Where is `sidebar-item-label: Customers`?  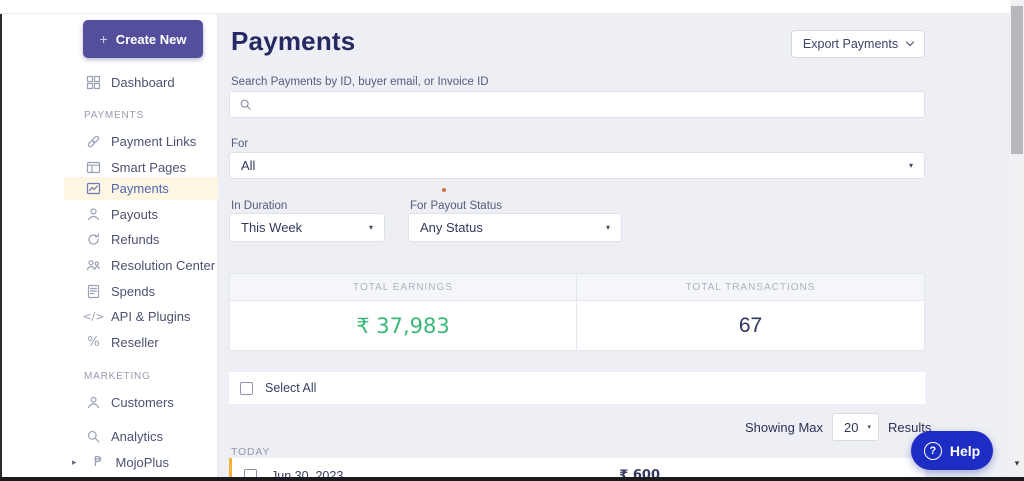 sidebar-item-label: Customers is located at coordinates (142, 402).